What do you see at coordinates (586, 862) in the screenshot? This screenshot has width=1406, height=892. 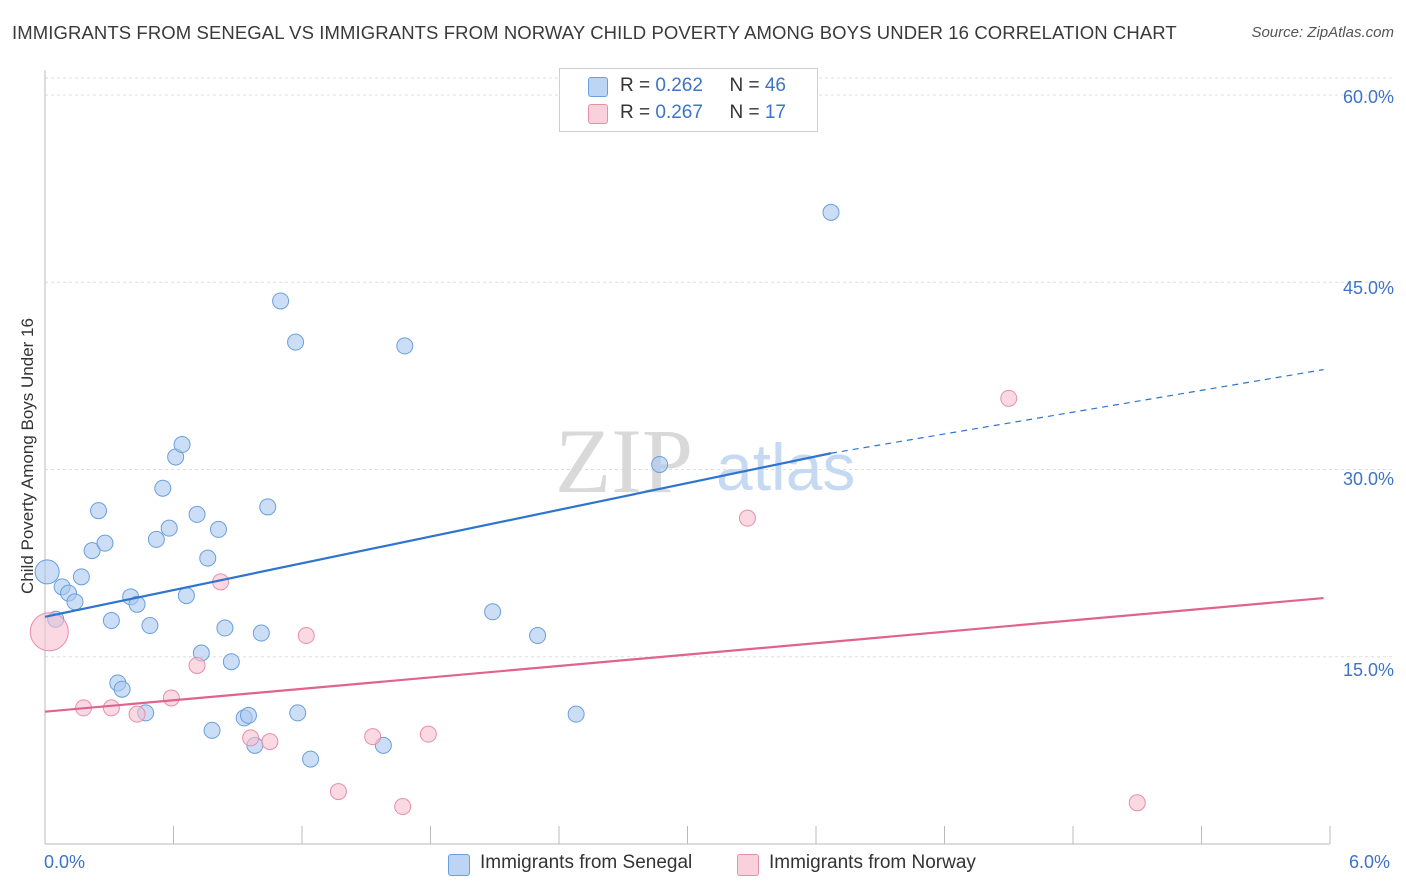 I see `bottom-senegal-label: Immigrants from Senegal` at bounding box center [586, 862].